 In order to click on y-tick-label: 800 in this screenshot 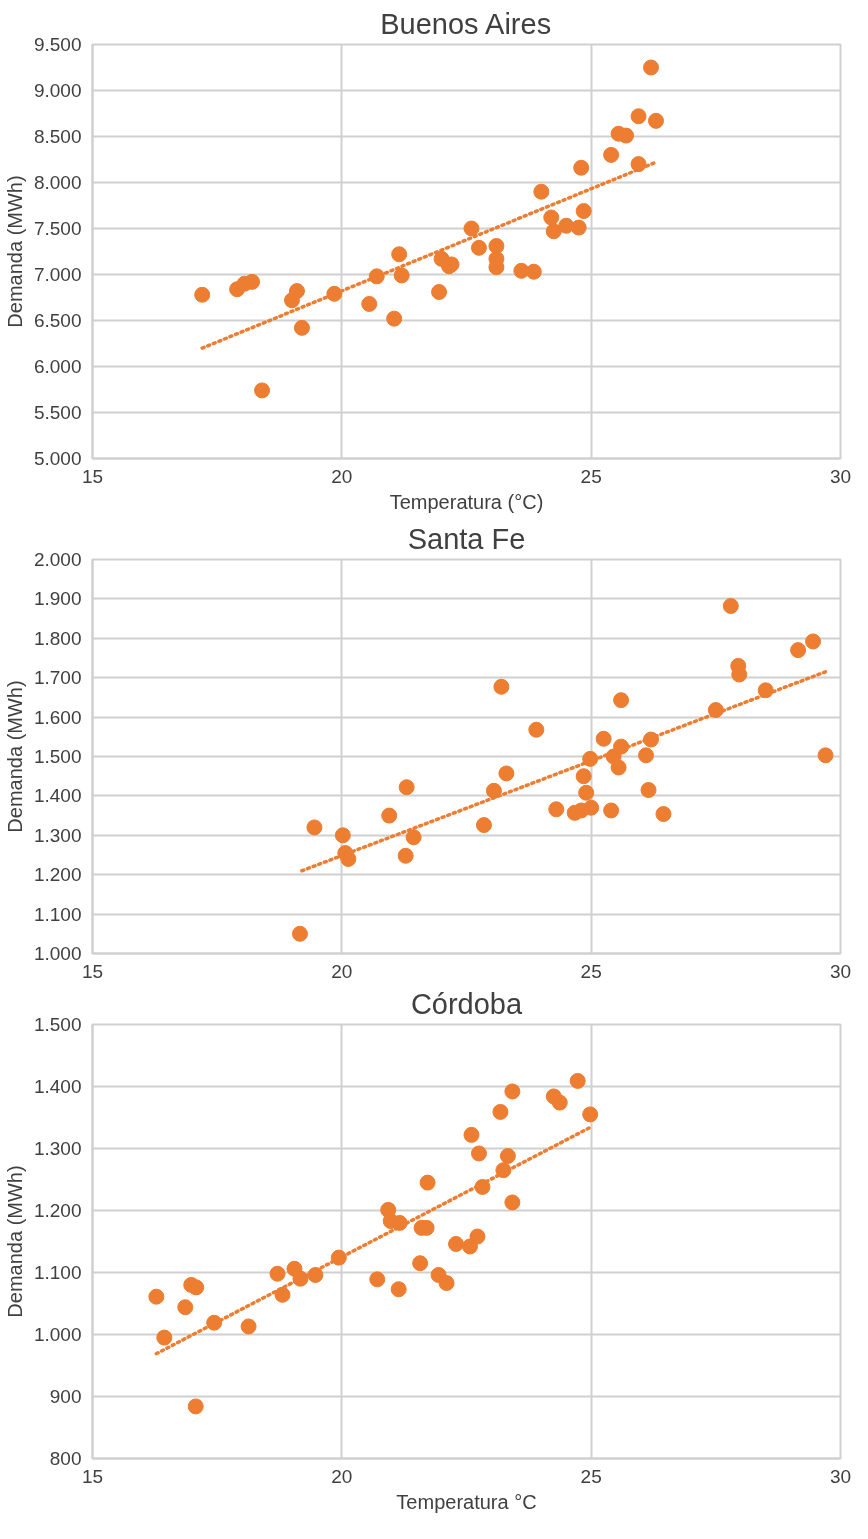, I will do `click(65, 1458)`.